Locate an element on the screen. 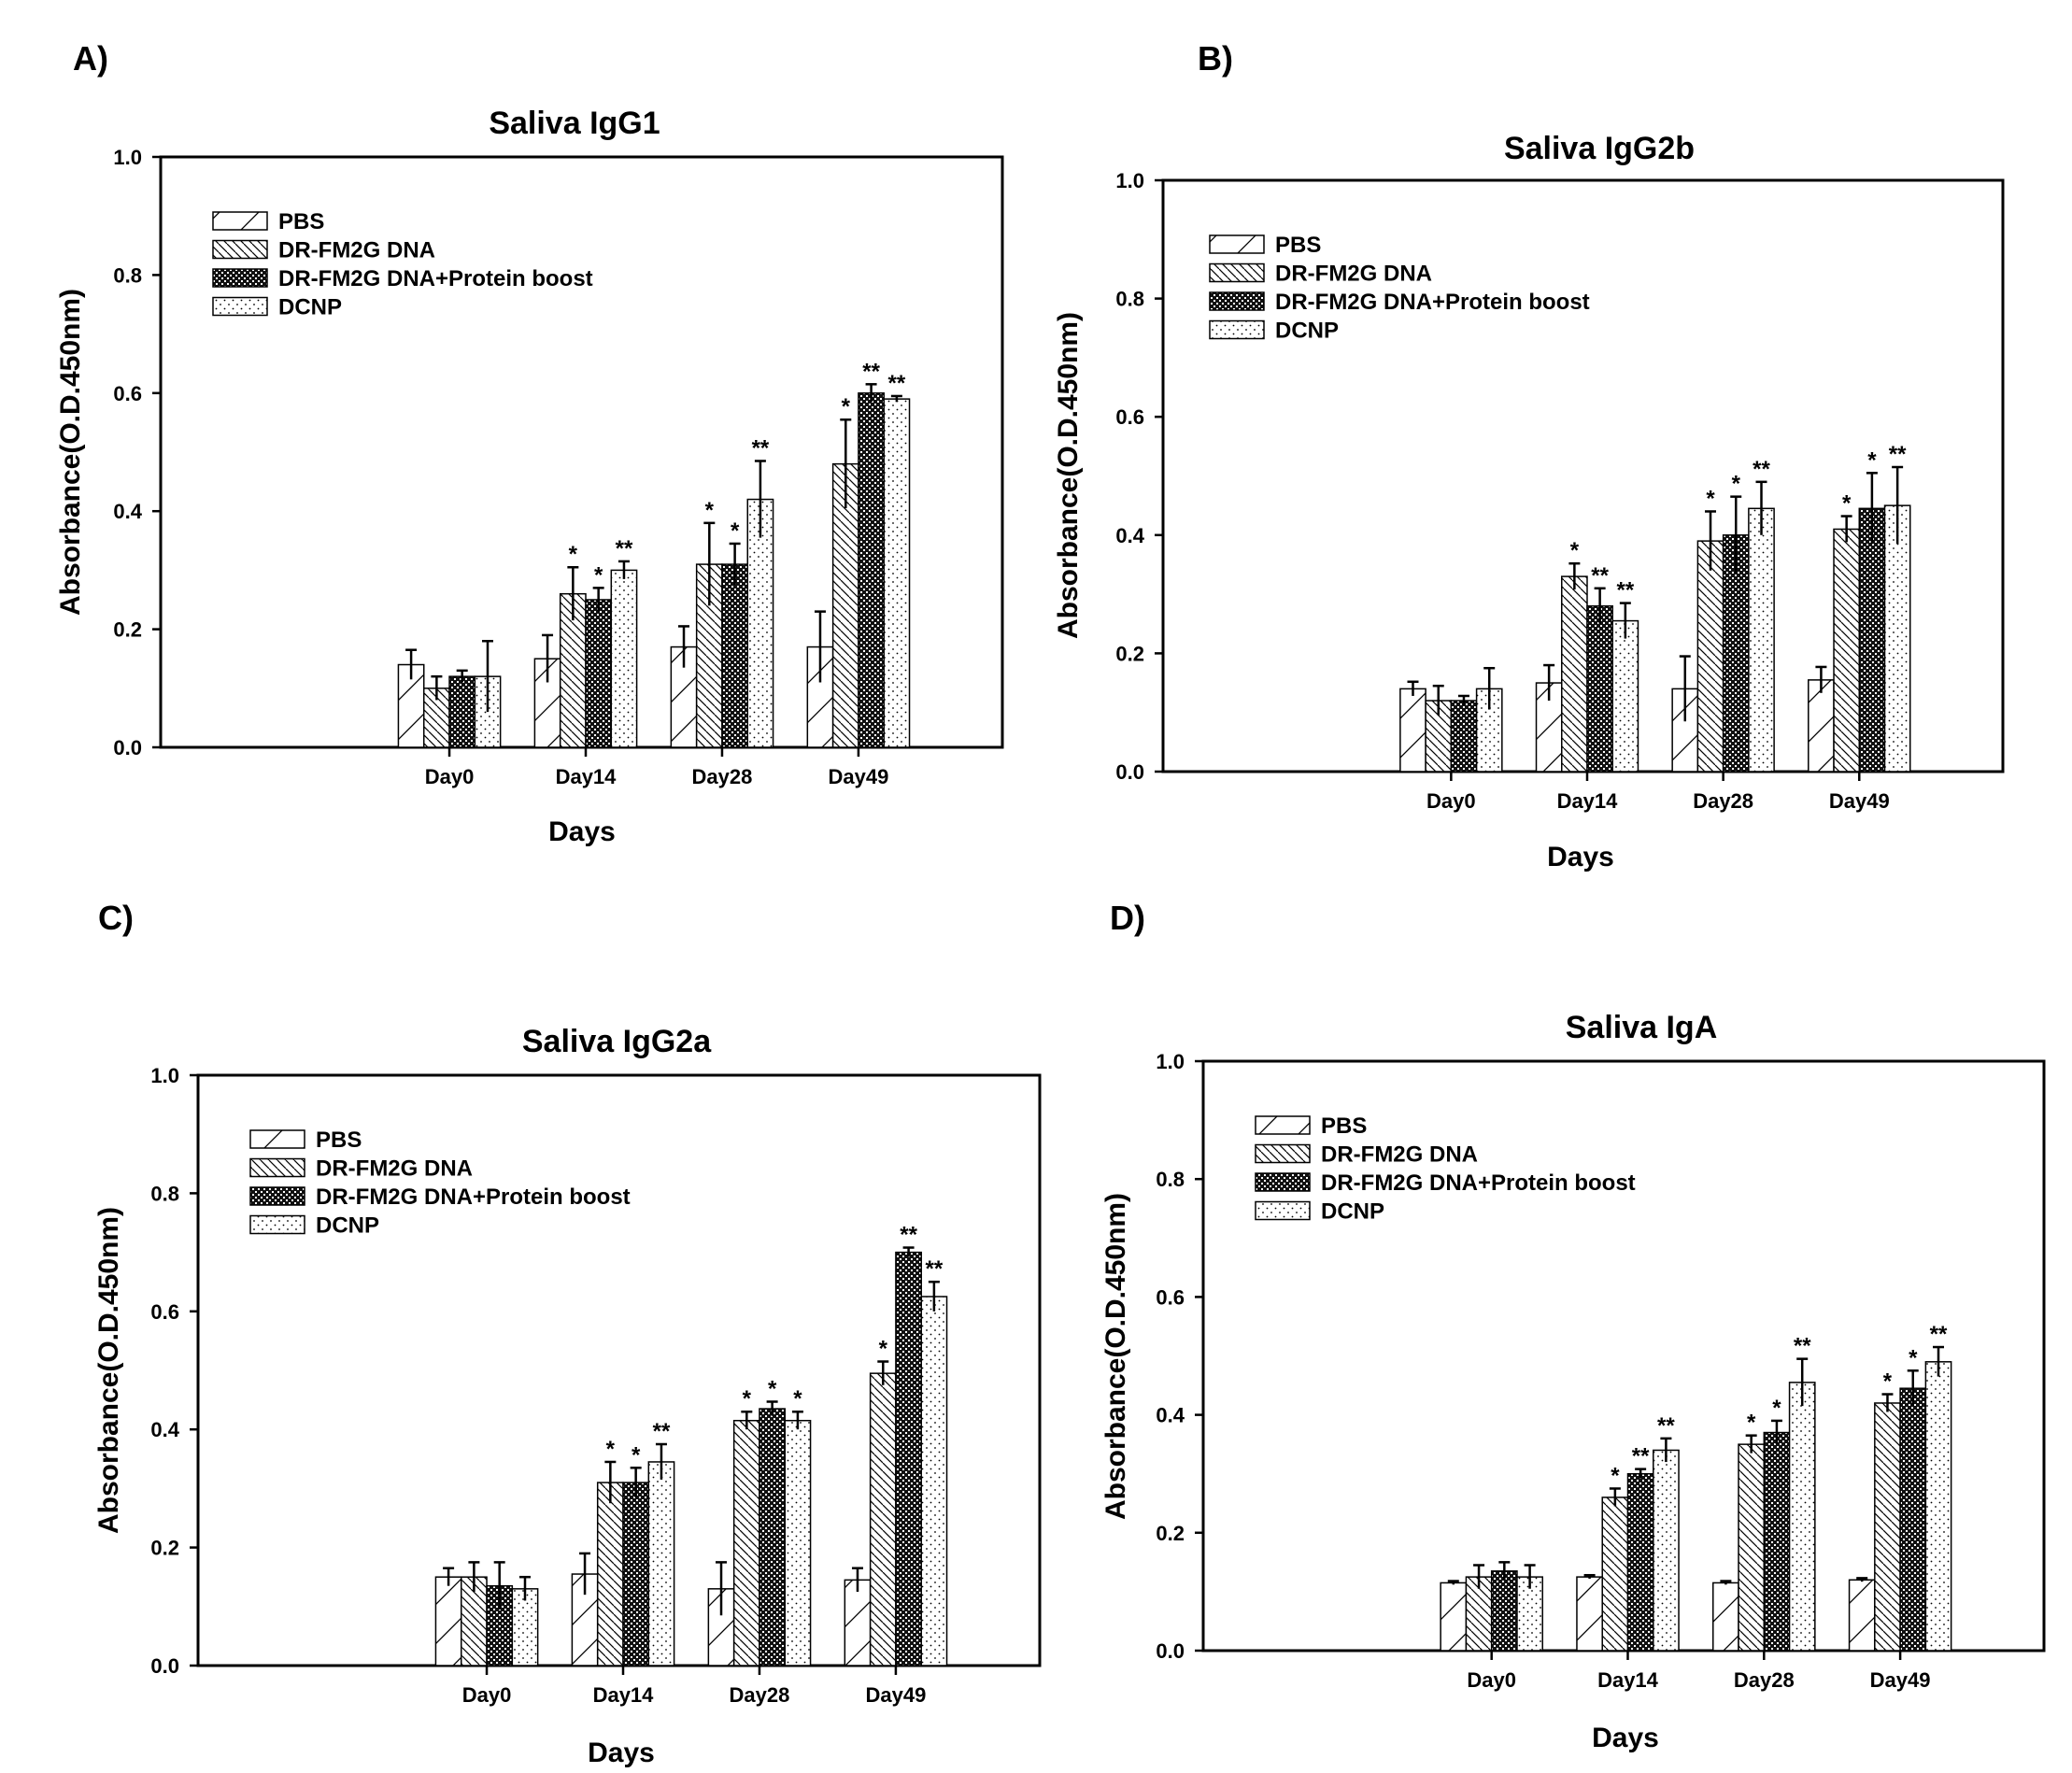 This screenshot has height=1773, width=2072. chart-title: Saliva IgA is located at coordinates (1642, 1027).